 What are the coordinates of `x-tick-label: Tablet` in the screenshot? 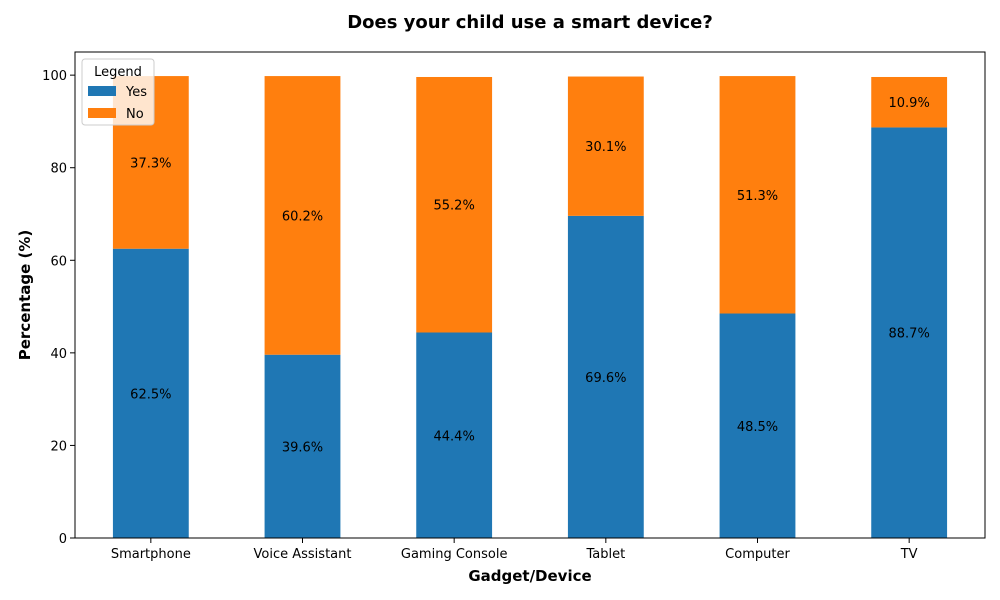 It's located at (605, 554).